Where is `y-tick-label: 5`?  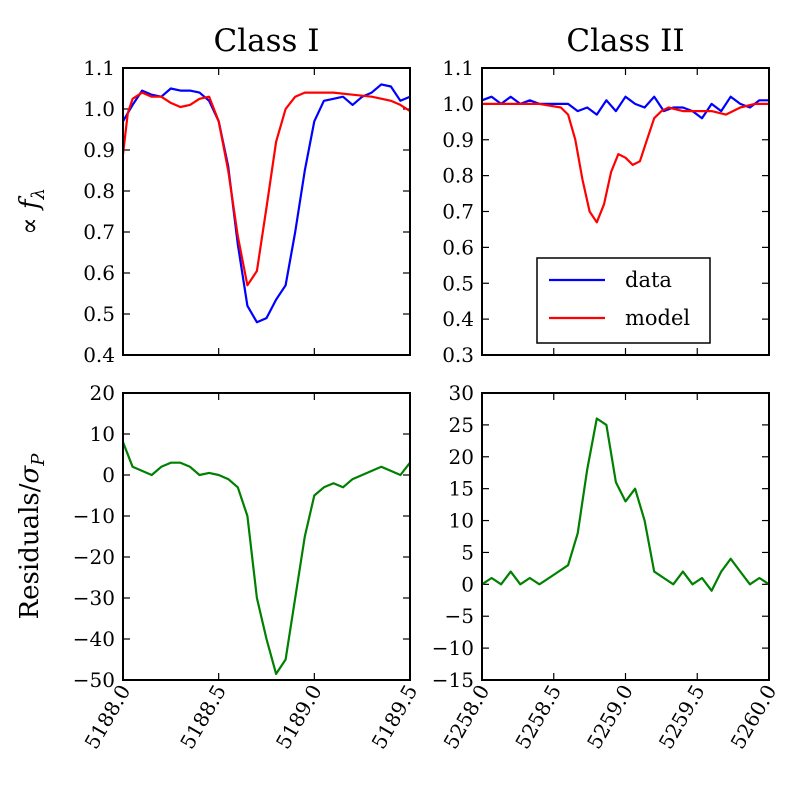 y-tick-label: 5 is located at coordinates (467, 552).